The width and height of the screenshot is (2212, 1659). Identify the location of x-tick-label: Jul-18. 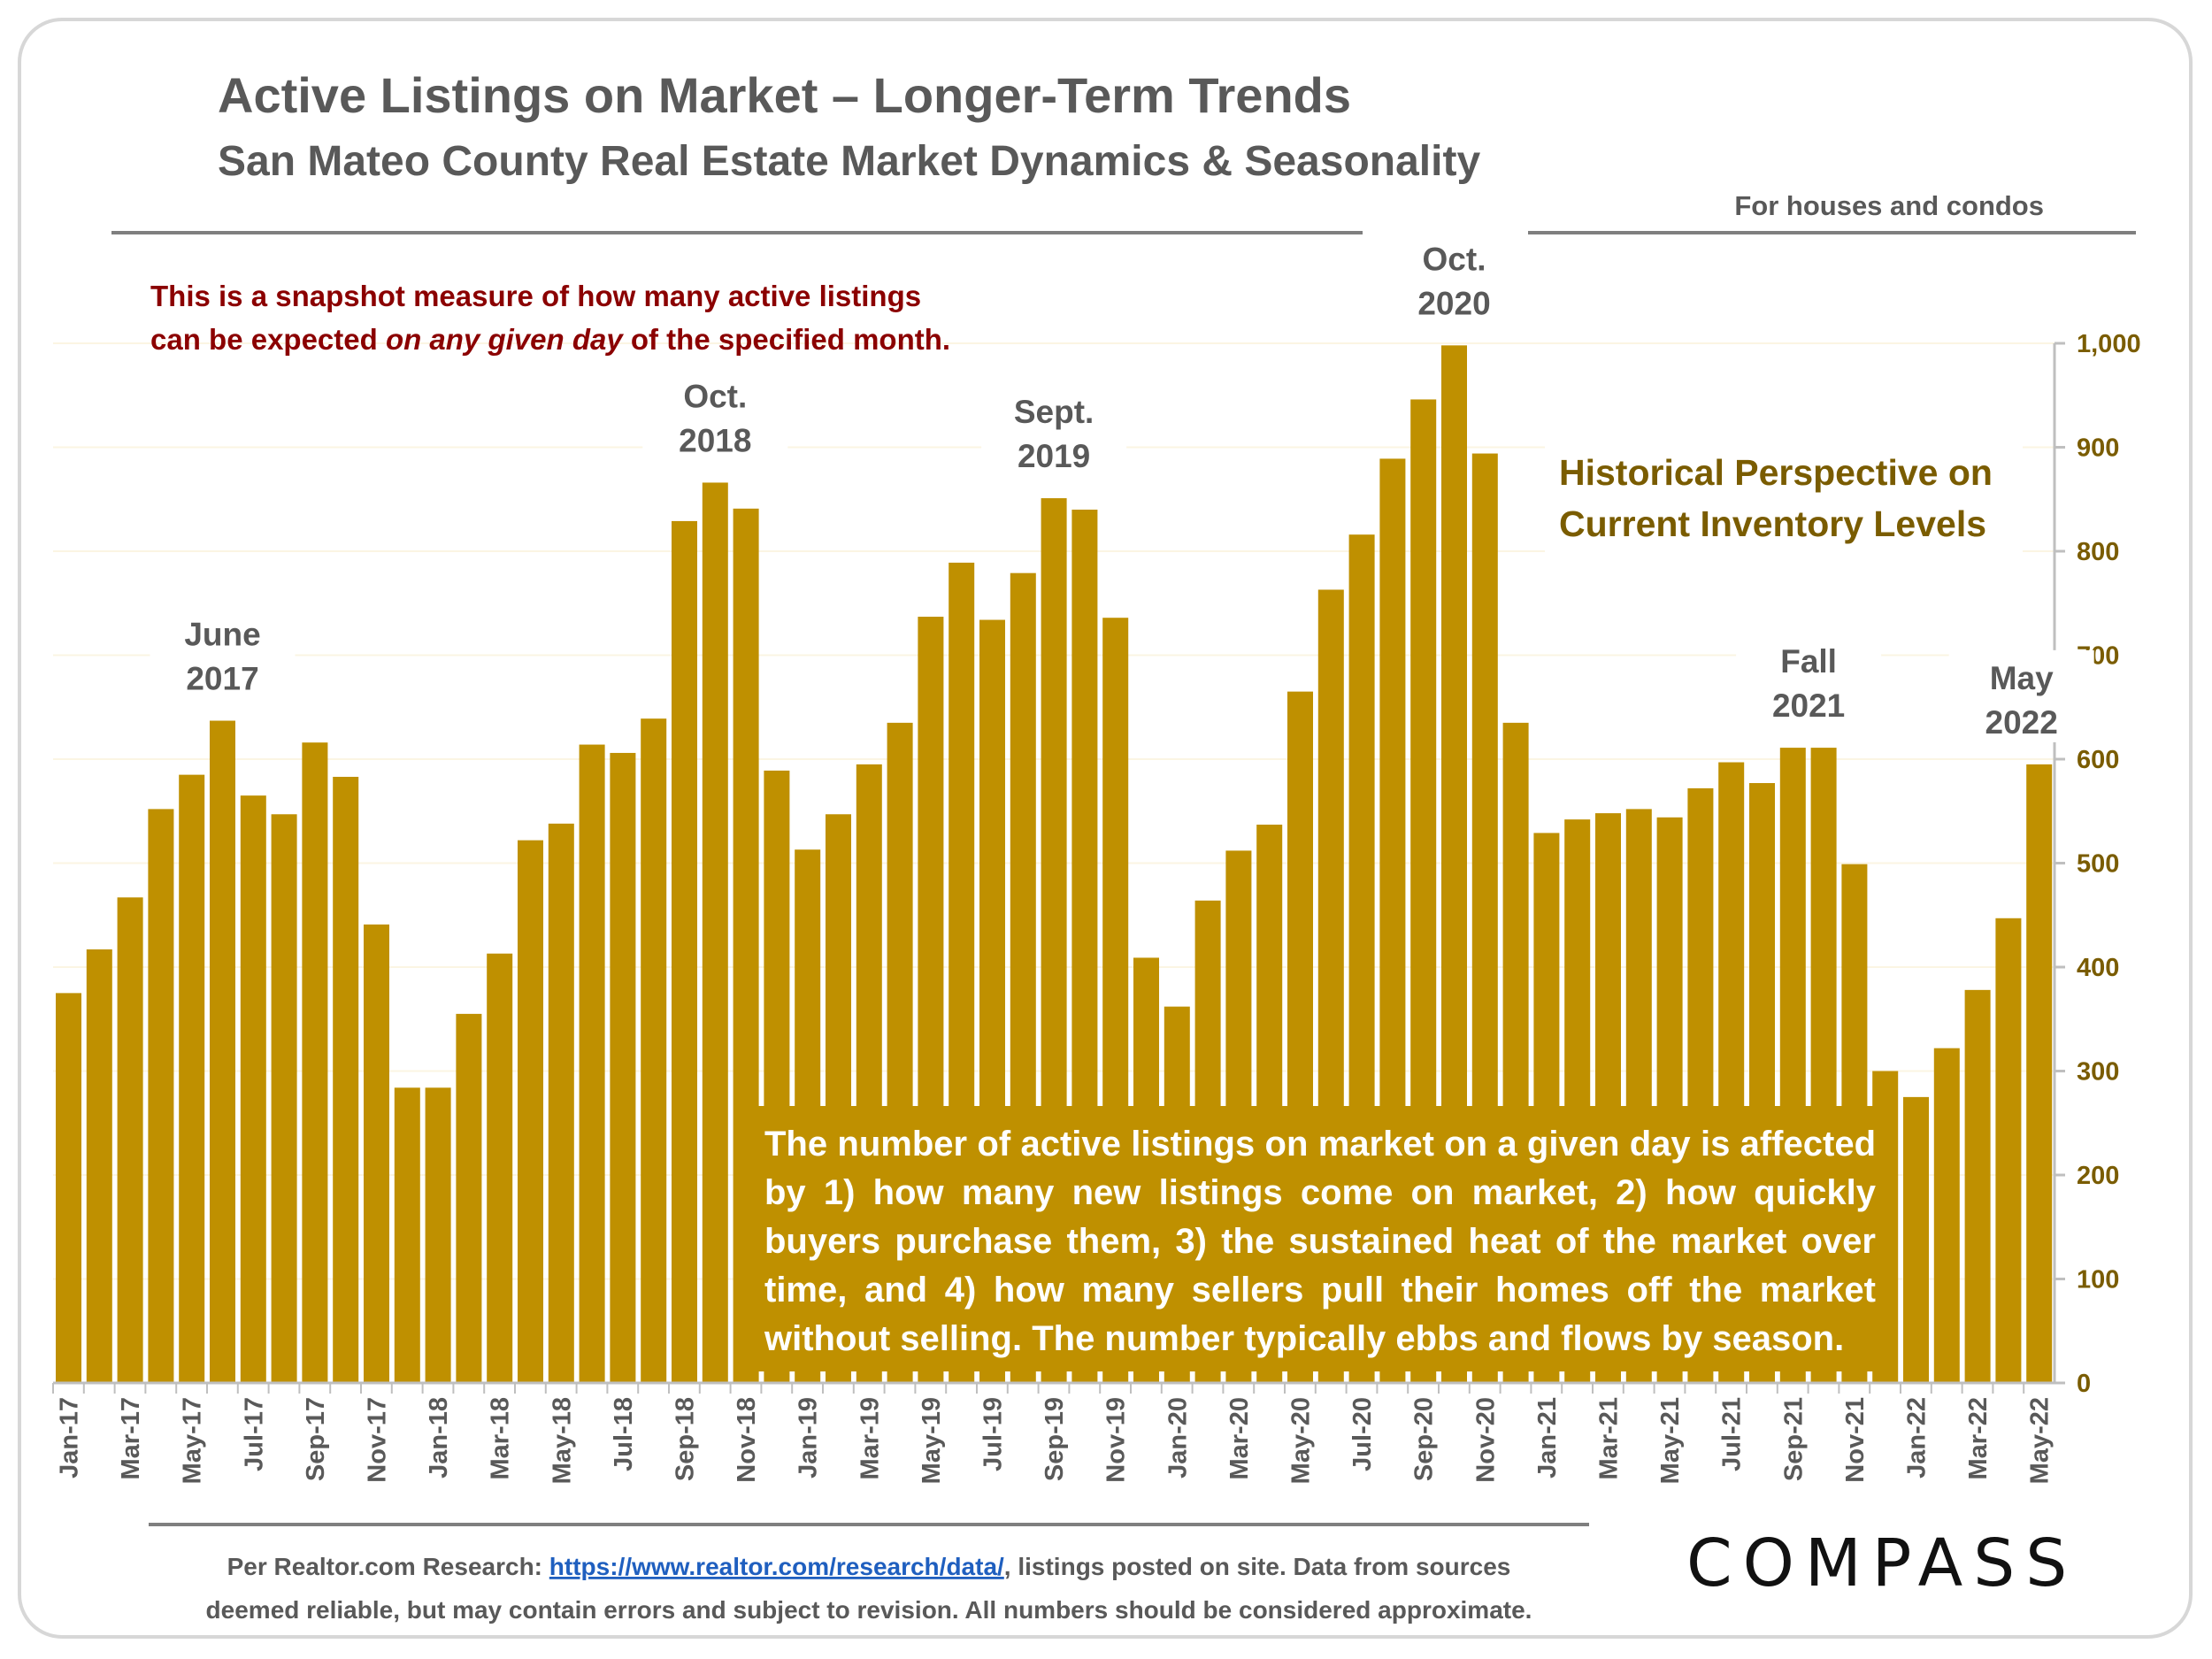
(624, 1434).